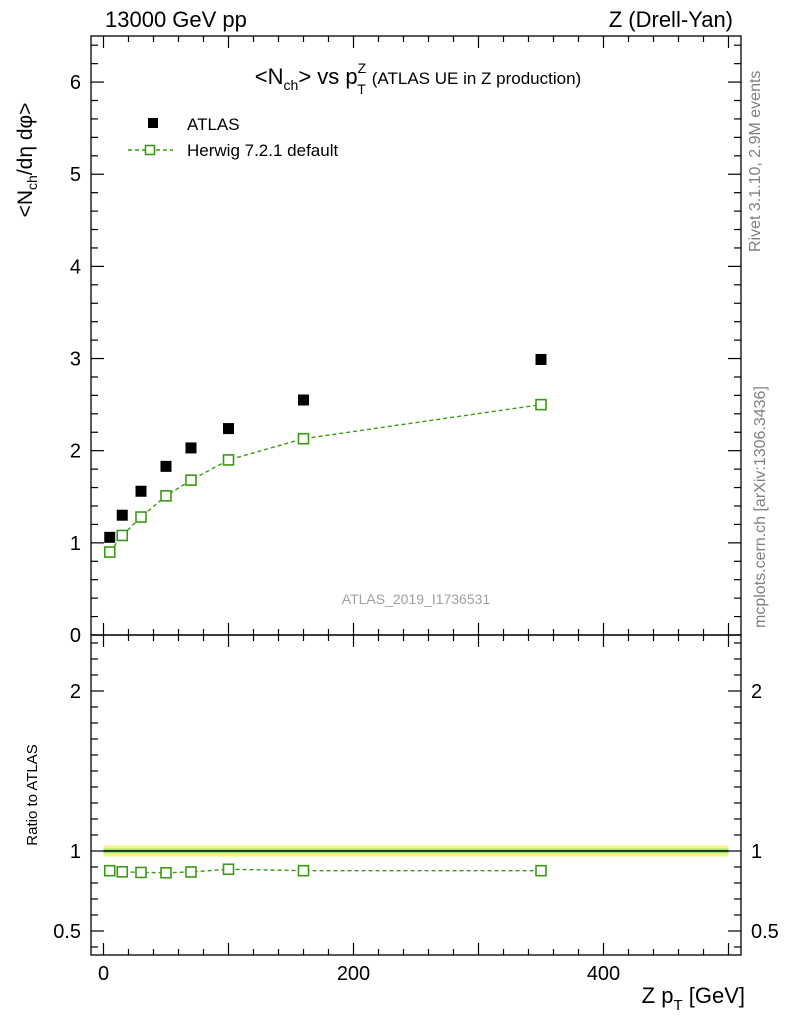 The width and height of the screenshot is (786, 1024). I want to click on mcplots-reference-text: mcplots.cern.ch [arXiv:1306.3436], so click(760, 507).